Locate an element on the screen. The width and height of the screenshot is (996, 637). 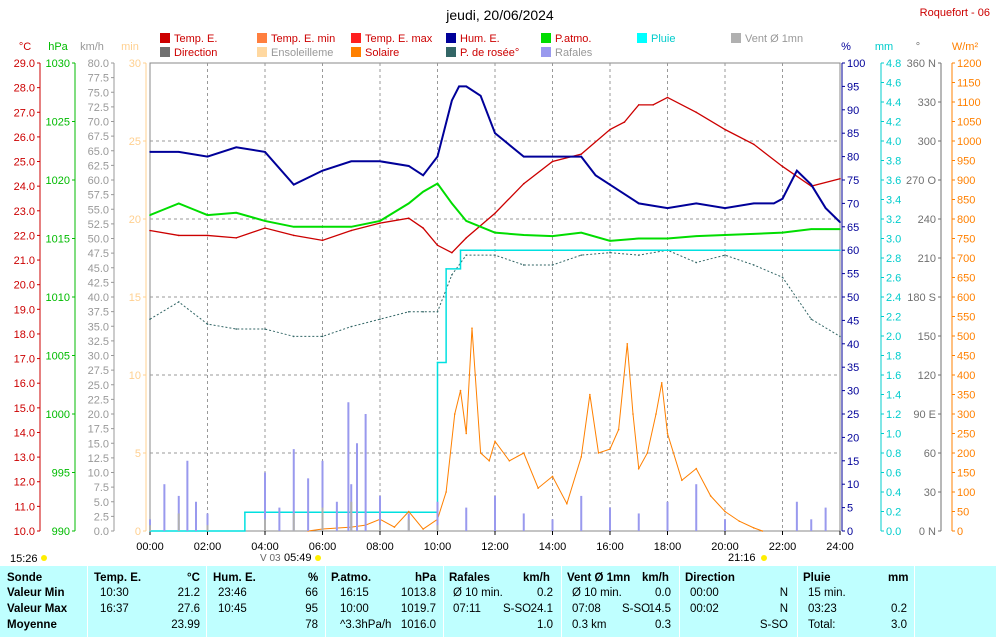
rain-axis-tick-label: 1.0 is located at coordinates (893, 435).